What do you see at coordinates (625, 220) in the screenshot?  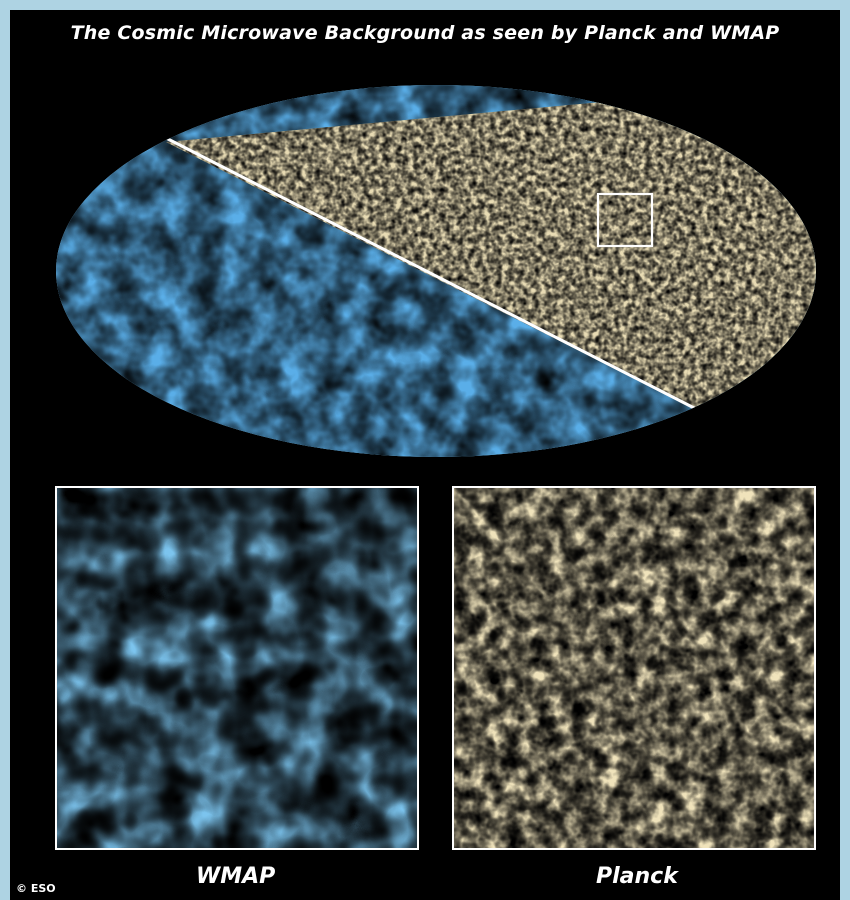 I see `zoom-box` at bounding box center [625, 220].